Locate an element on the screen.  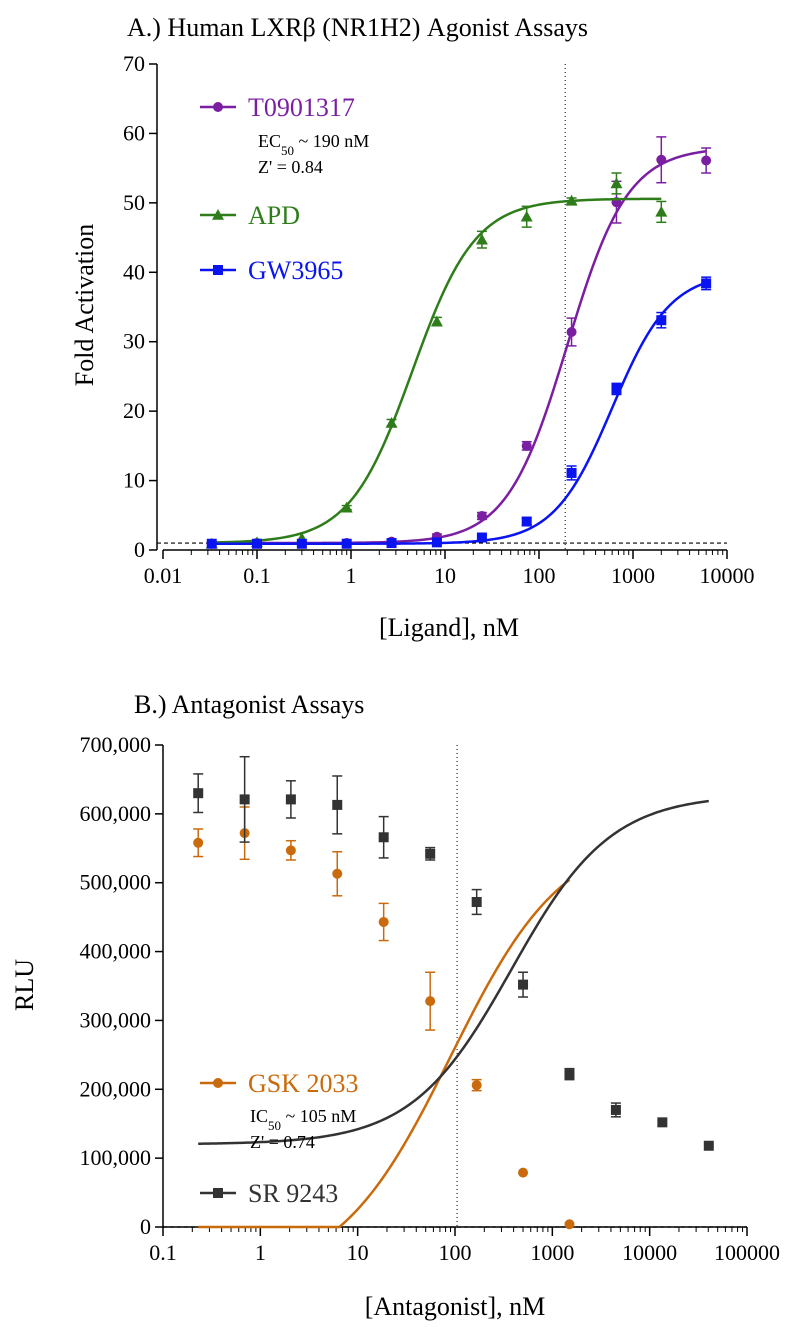
legend-annotation: EC50 ~ 190 nM is located at coordinates (313, 144).